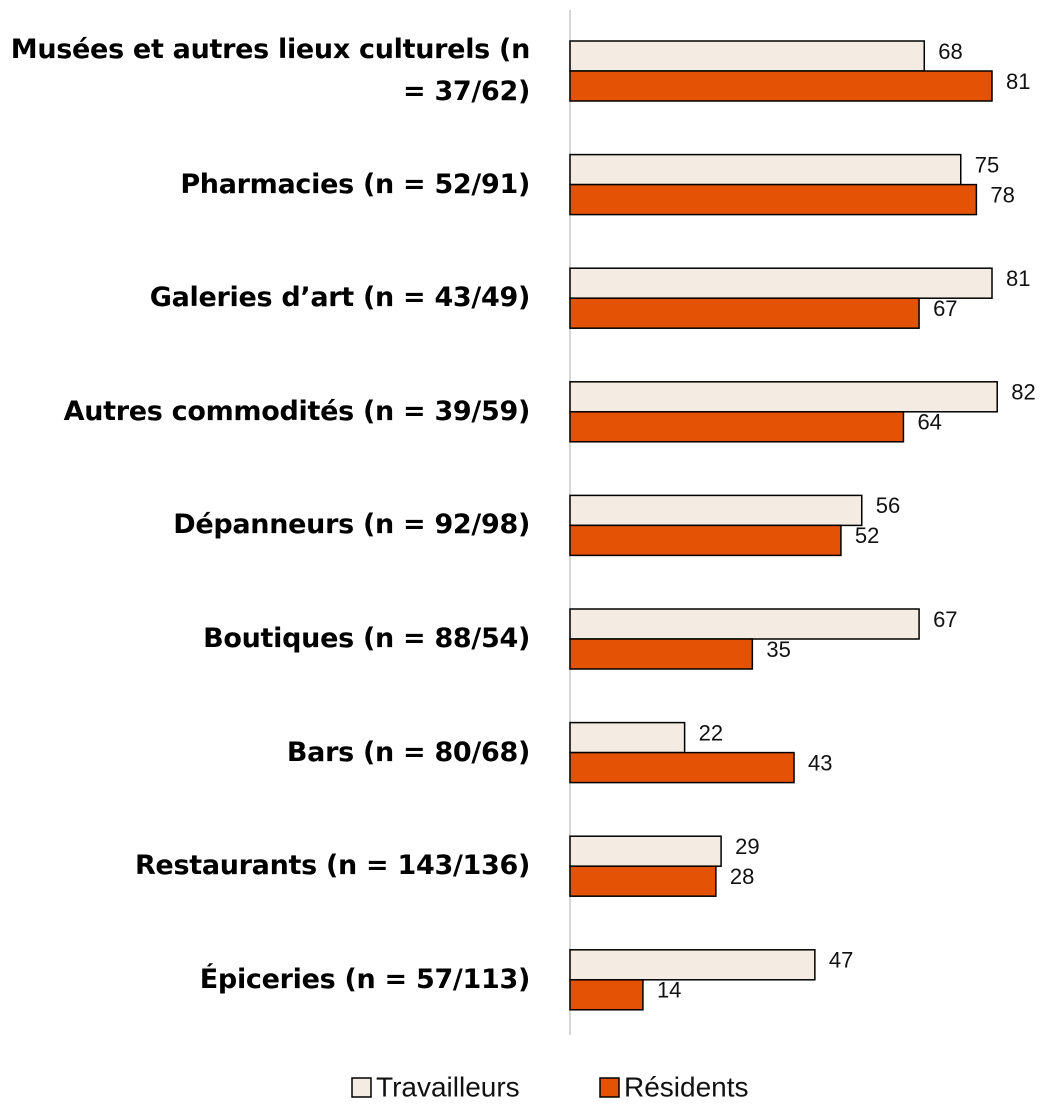 The width and height of the screenshot is (1048, 1105). What do you see at coordinates (365, 979) in the screenshot?
I see `category-label: Épiceries (n = 57/113)` at bounding box center [365, 979].